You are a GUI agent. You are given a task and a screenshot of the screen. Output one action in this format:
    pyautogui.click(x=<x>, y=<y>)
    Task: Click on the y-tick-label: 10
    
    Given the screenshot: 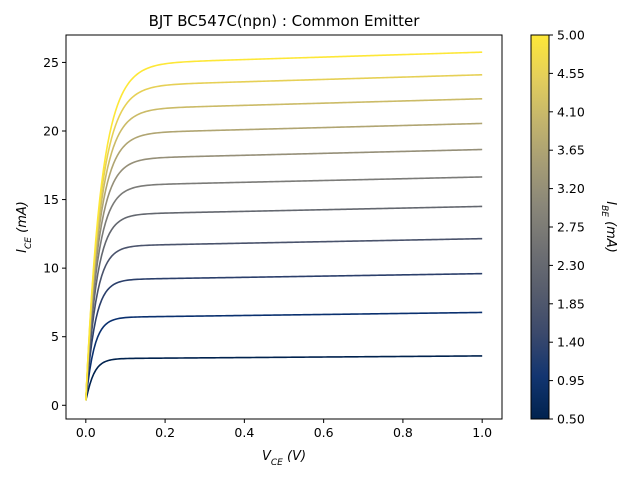 What is the action you would take?
    pyautogui.click(x=51, y=268)
    